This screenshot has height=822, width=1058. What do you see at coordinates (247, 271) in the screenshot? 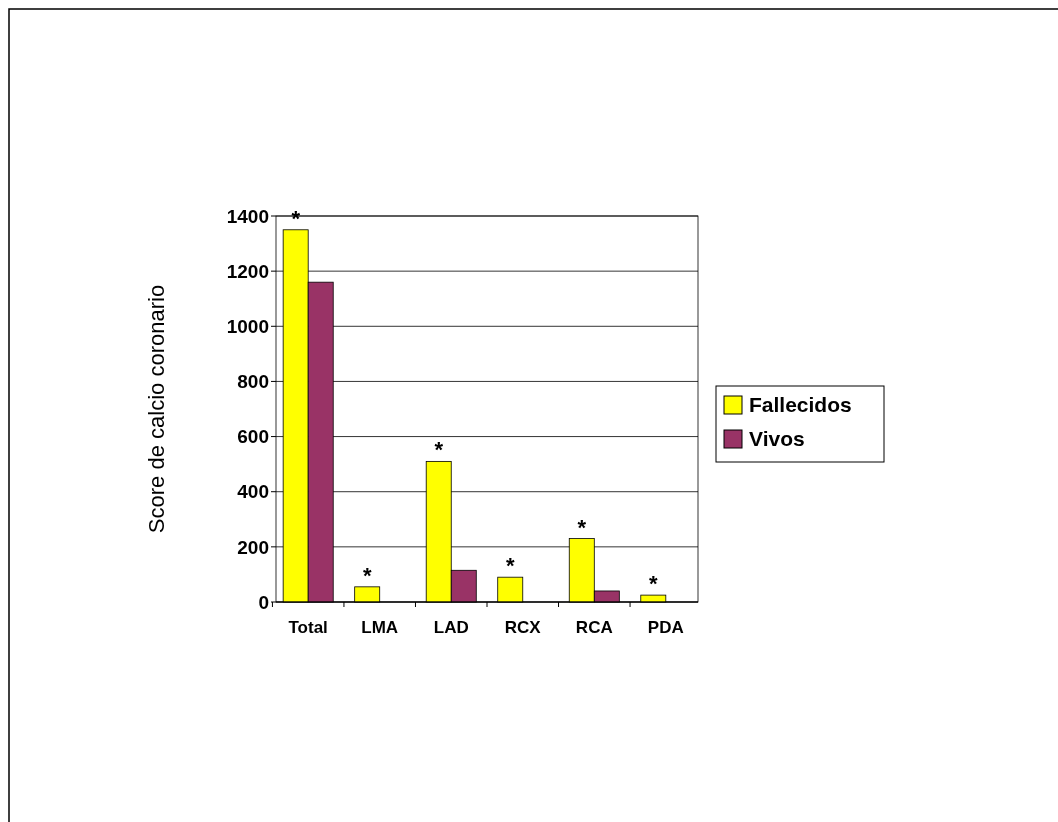
I see `y-tick-label: 1200` at bounding box center [247, 271].